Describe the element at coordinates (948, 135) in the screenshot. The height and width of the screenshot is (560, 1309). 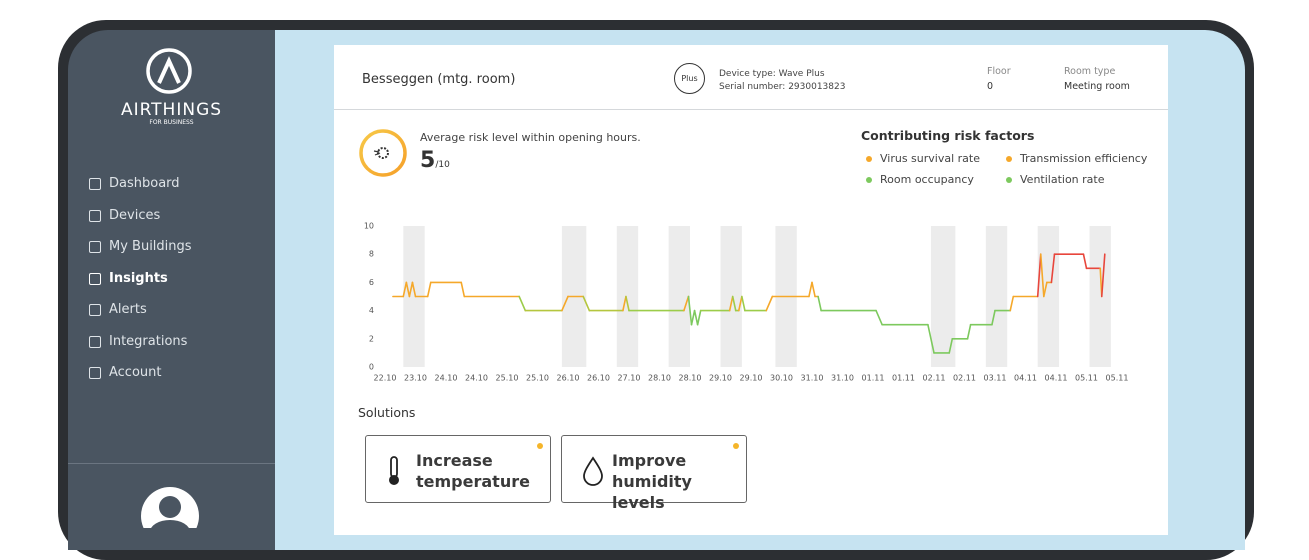
I see `factors-title: Contributing risk factors` at that location.